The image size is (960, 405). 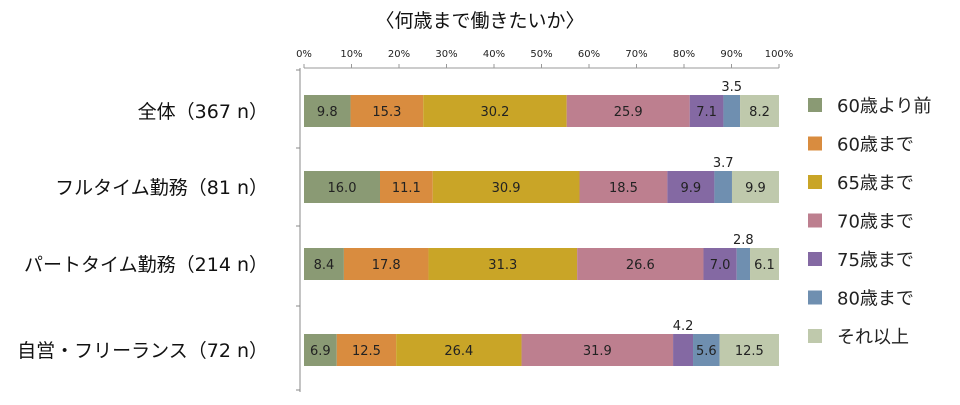 I want to click on data-label: 8.4, so click(x=324, y=265).